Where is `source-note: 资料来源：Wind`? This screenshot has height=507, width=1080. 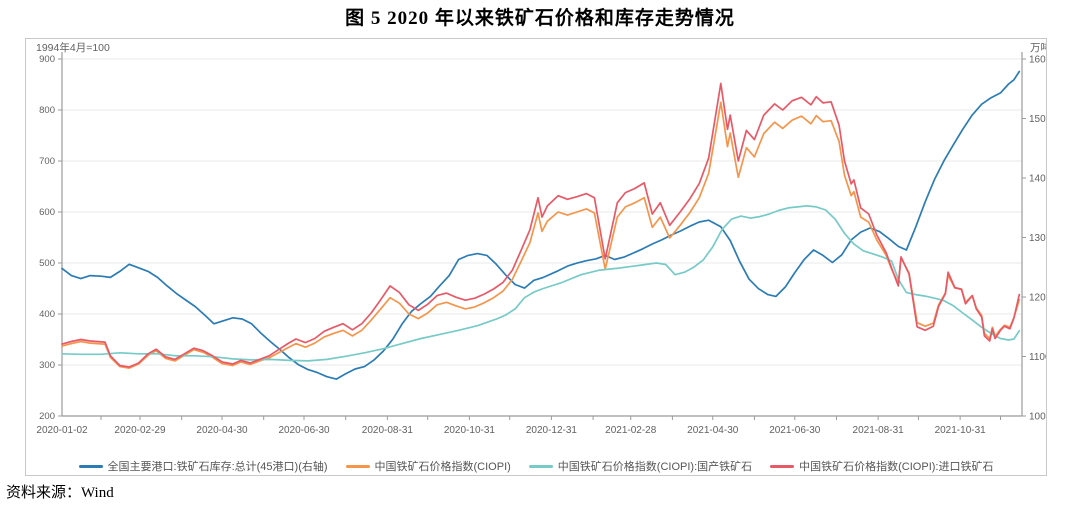 source-note: 资料来源：Wind is located at coordinates (60, 493).